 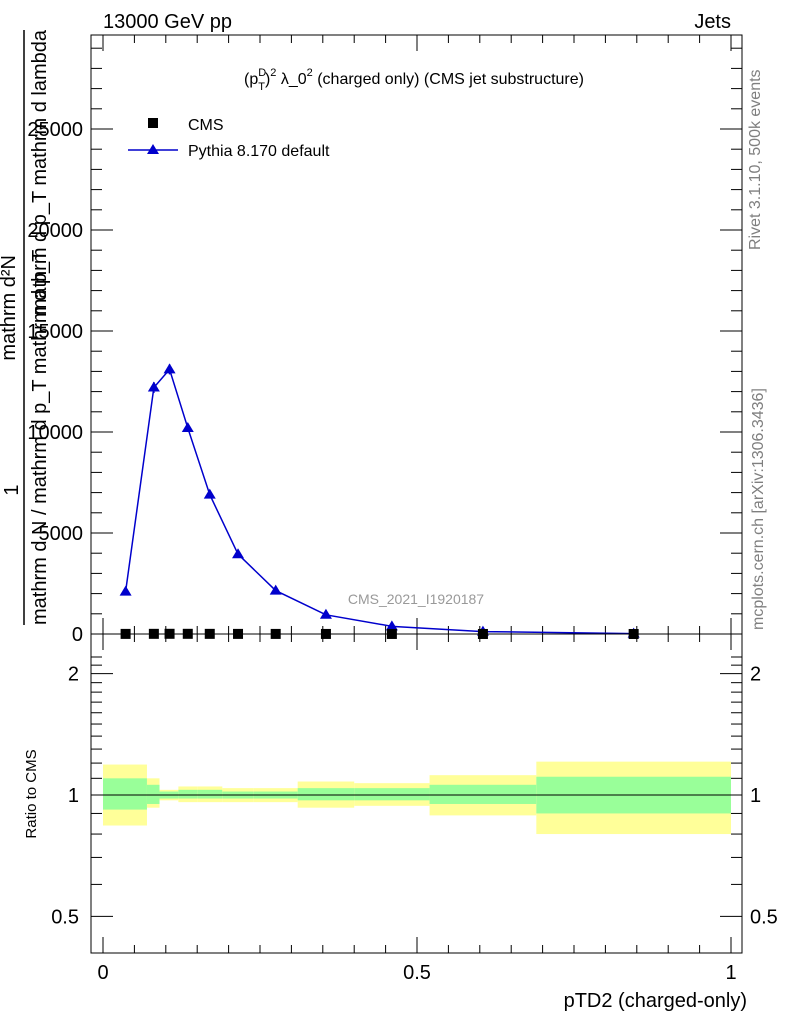 What do you see at coordinates (755, 796) in the screenshot?
I see `ratio-ytick-label-right: 1` at bounding box center [755, 796].